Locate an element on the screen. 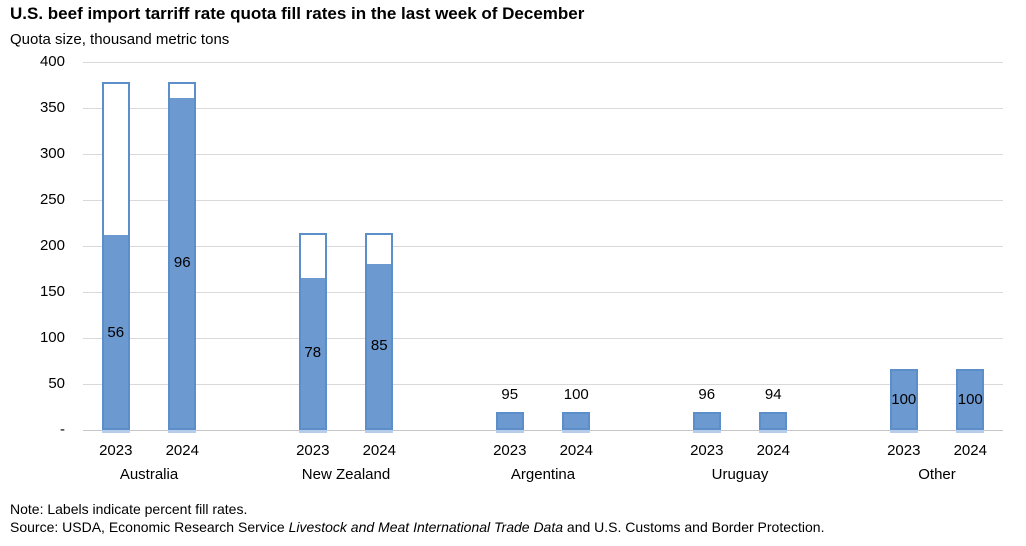  y-tick-label: 300 is located at coordinates (52, 153).